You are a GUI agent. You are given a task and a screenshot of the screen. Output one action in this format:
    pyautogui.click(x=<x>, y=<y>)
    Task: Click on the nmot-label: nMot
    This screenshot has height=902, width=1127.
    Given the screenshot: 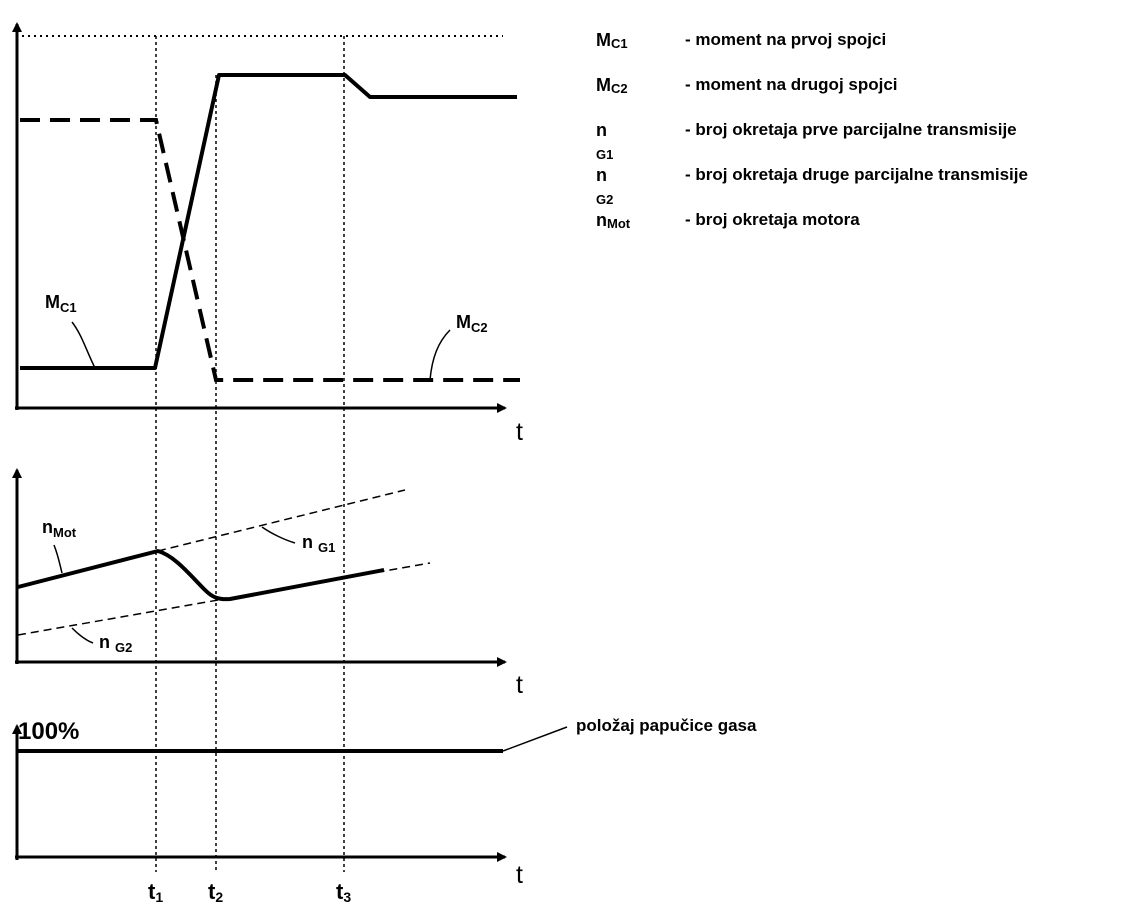 What is the action you would take?
    pyautogui.click(x=59, y=528)
    